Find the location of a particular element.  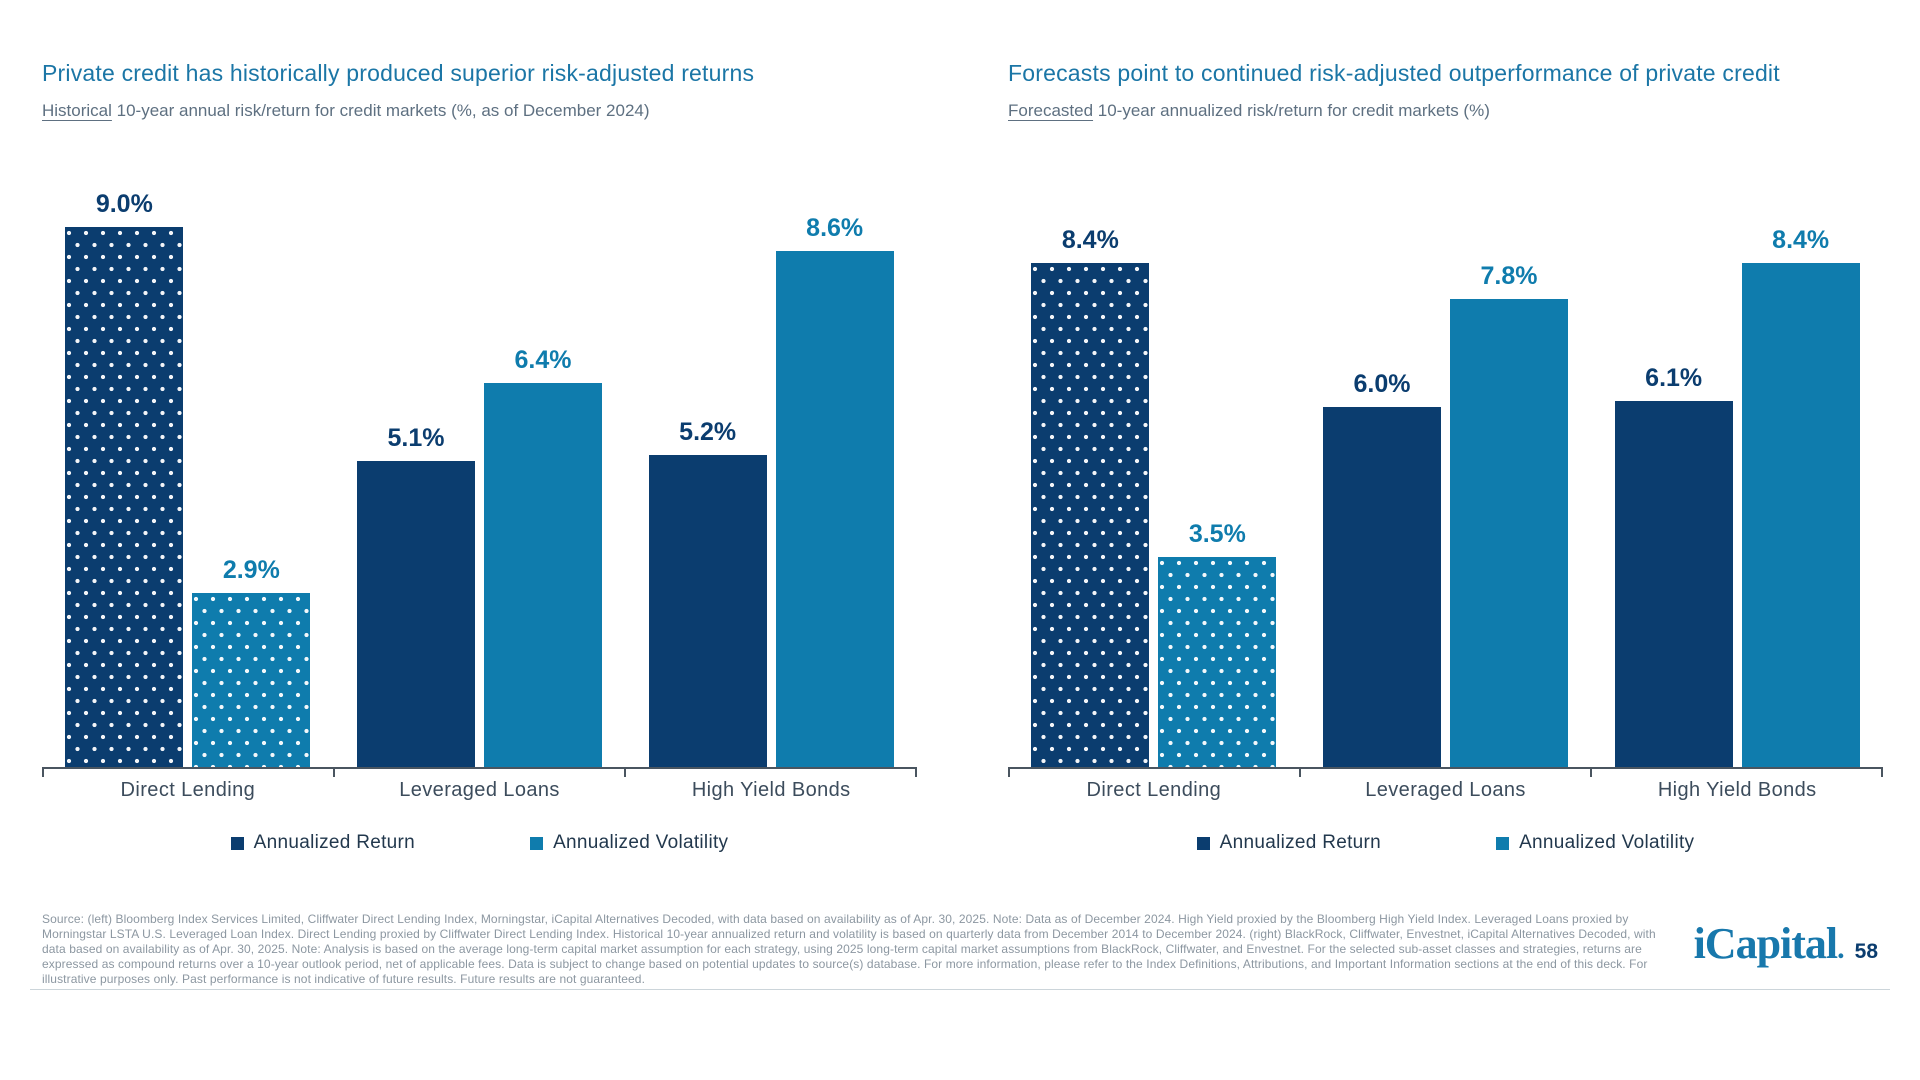

bar-wrap: 6.4% is located at coordinates (543, 556).